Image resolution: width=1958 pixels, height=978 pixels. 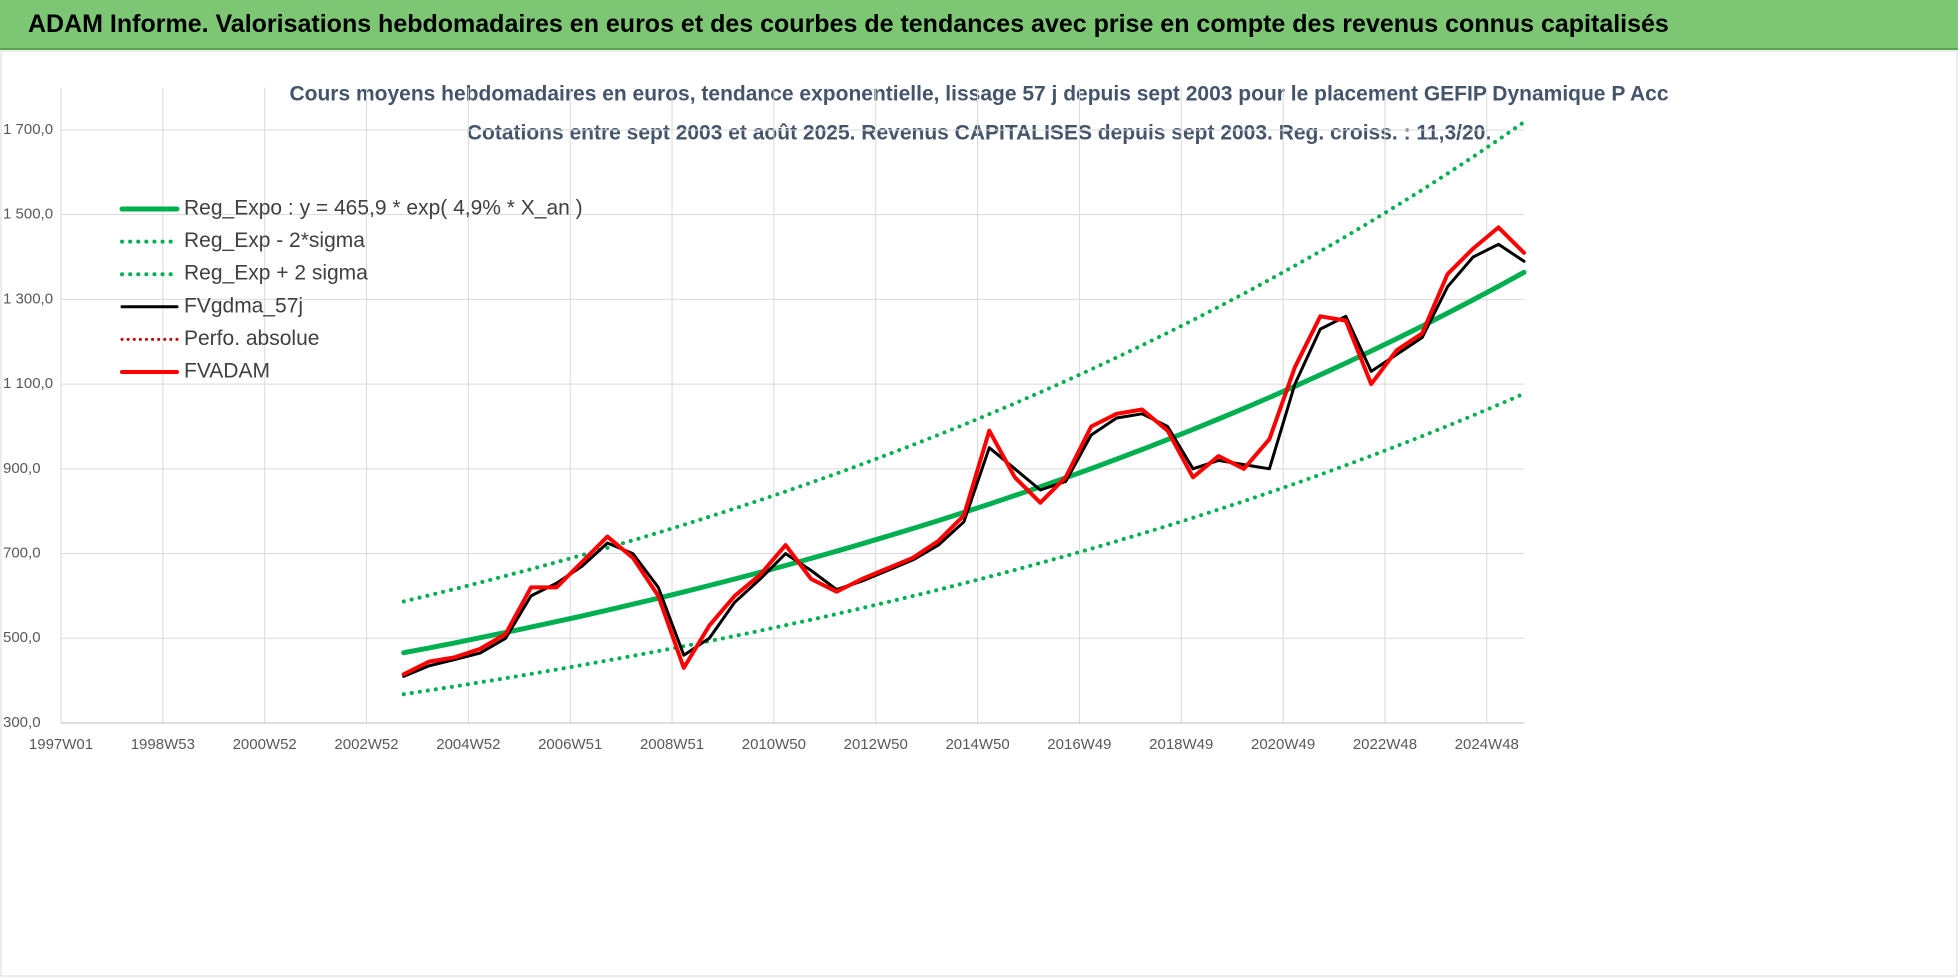 What do you see at coordinates (774, 744) in the screenshot?
I see `x-tick-label: 2010W50` at bounding box center [774, 744].